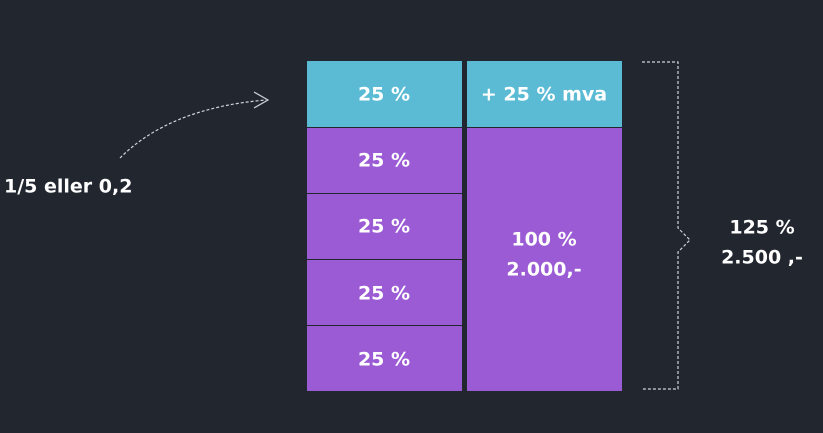 The width and height of the screenshot is (823, 433). What do you see at coordinates (261, 100) in the screenshot?
I see `arrow-head` at bounding box center [261, 100].